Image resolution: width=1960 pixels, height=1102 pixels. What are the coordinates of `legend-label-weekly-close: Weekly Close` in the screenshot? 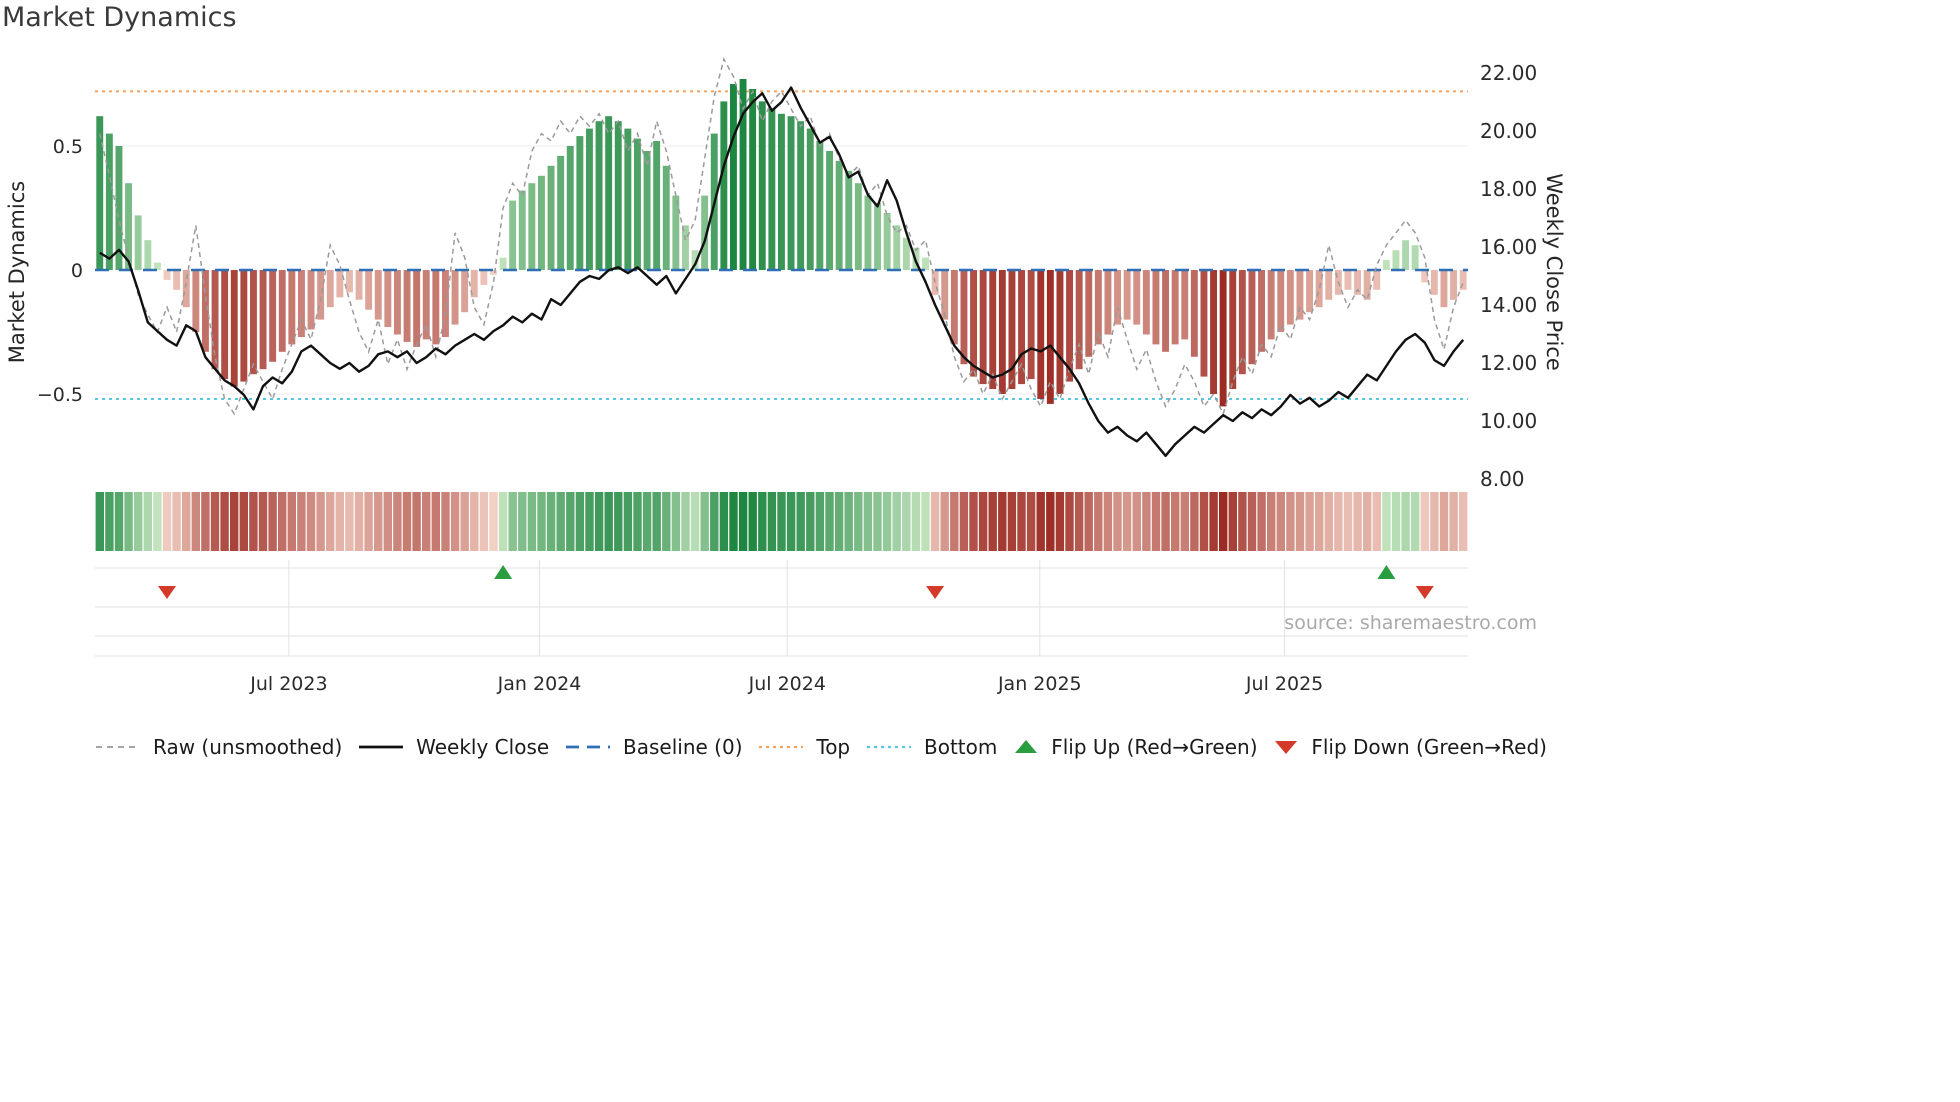 It's located at (483, 747).